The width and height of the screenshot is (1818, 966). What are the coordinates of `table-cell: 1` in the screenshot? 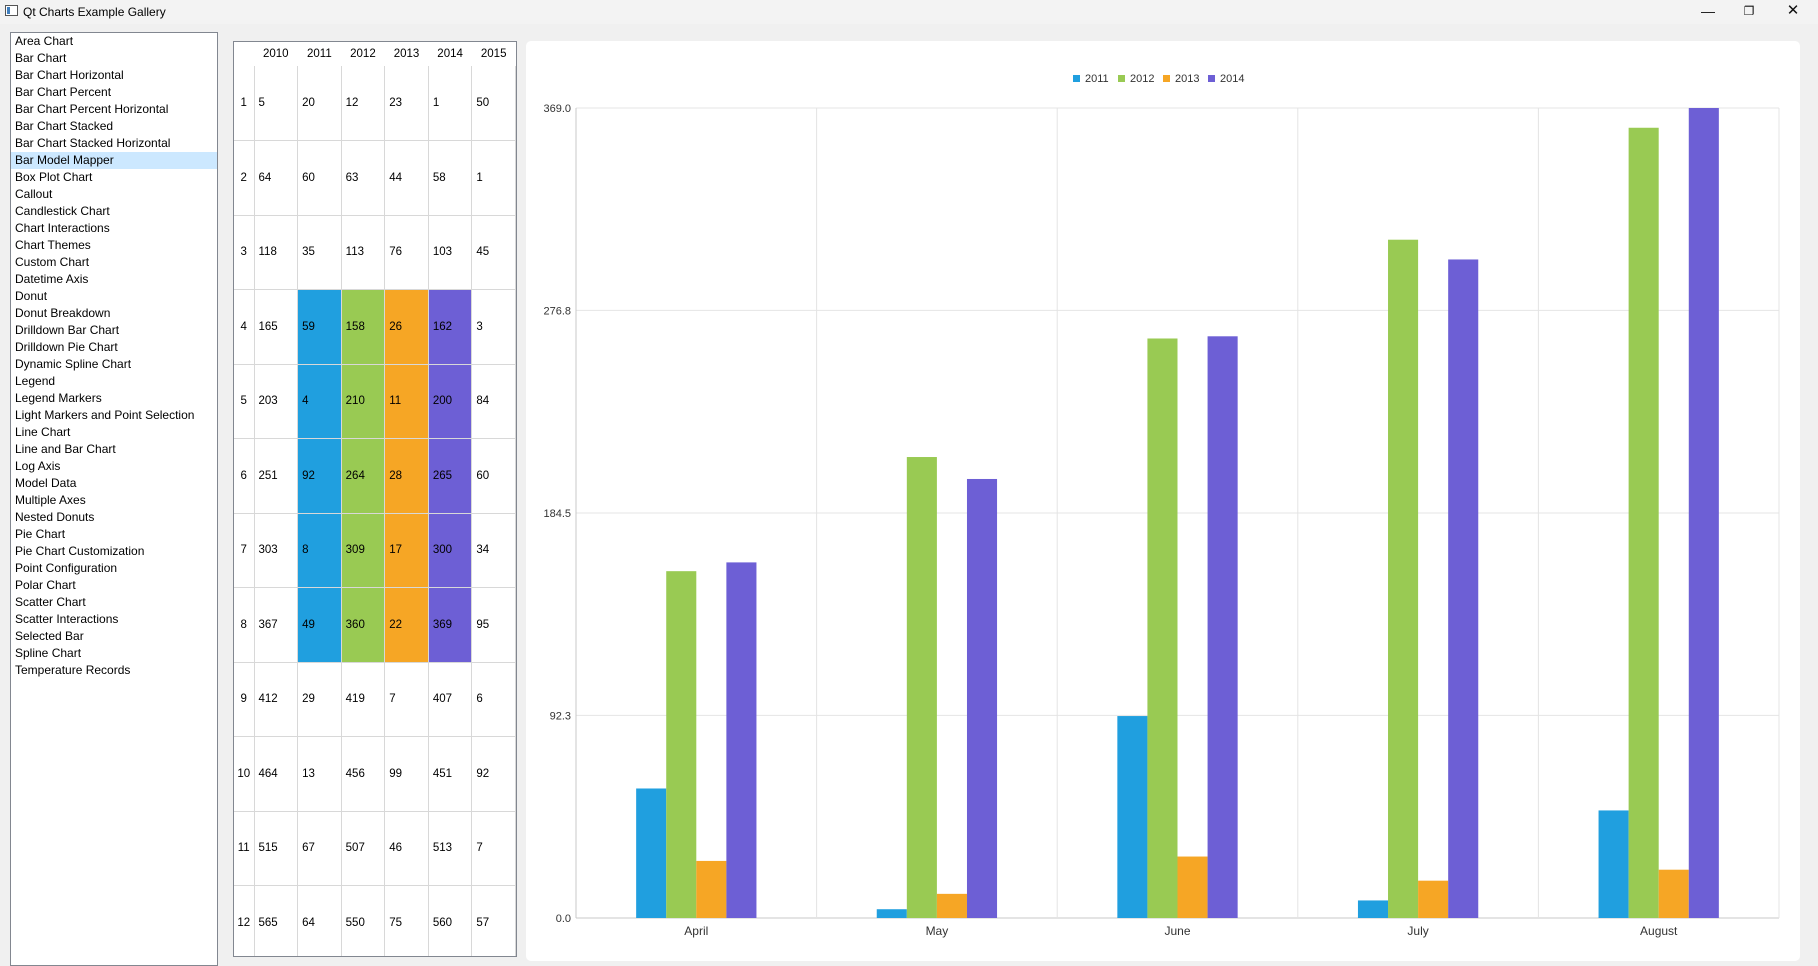 It's located at (450, 103).